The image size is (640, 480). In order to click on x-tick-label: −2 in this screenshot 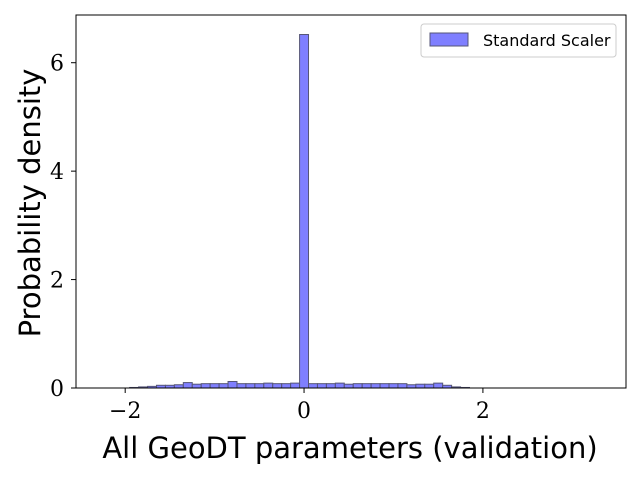, I will do `click(125, 411)`.